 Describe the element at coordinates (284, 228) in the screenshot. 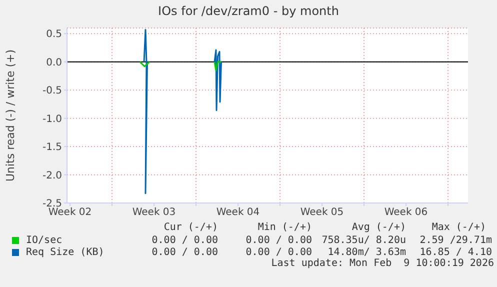

I see `text: Min (-/+)` at that location.